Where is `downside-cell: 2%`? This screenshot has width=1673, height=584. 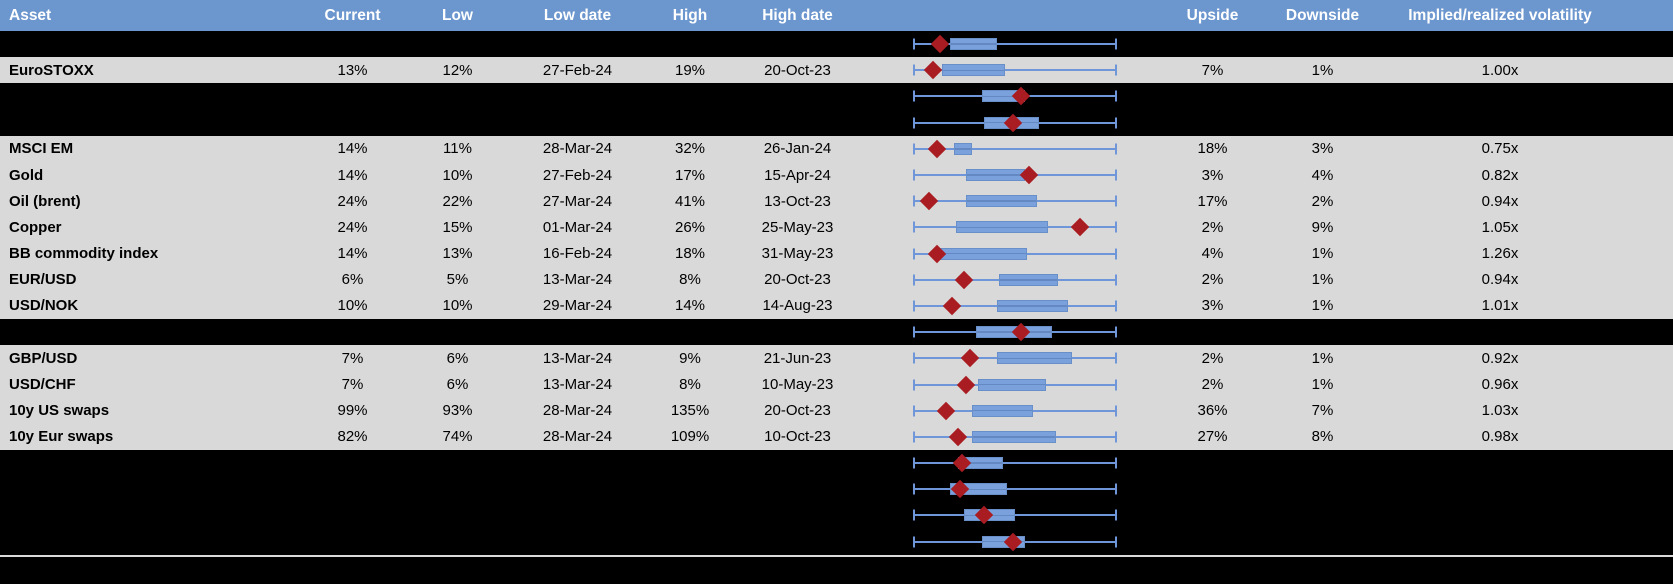
downside-cell: 2% is located at coordinates (1322, 201).